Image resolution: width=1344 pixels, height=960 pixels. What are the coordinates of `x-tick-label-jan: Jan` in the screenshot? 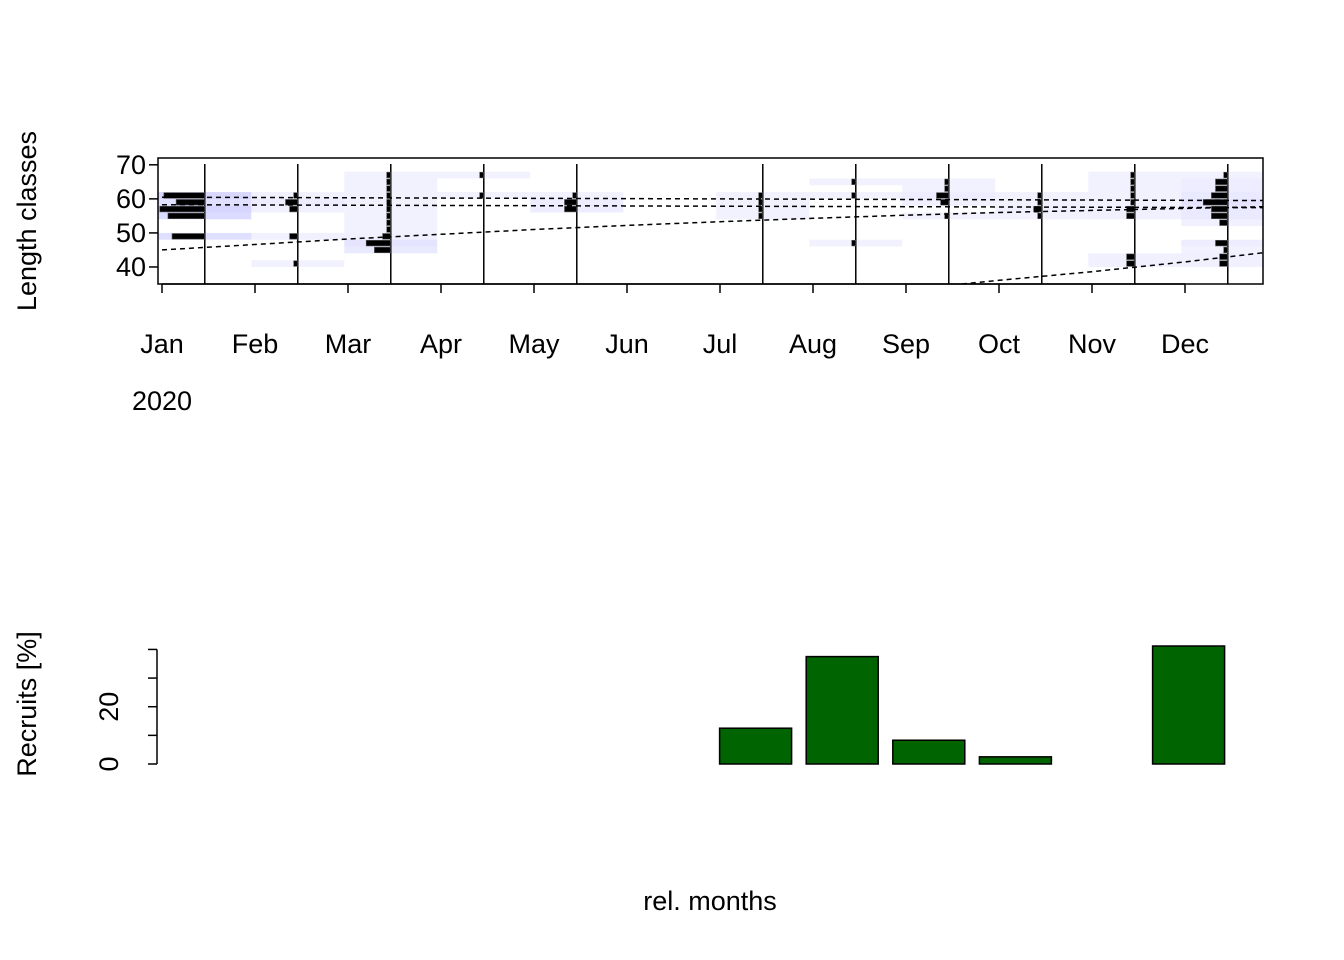 It's located at (162, 344).